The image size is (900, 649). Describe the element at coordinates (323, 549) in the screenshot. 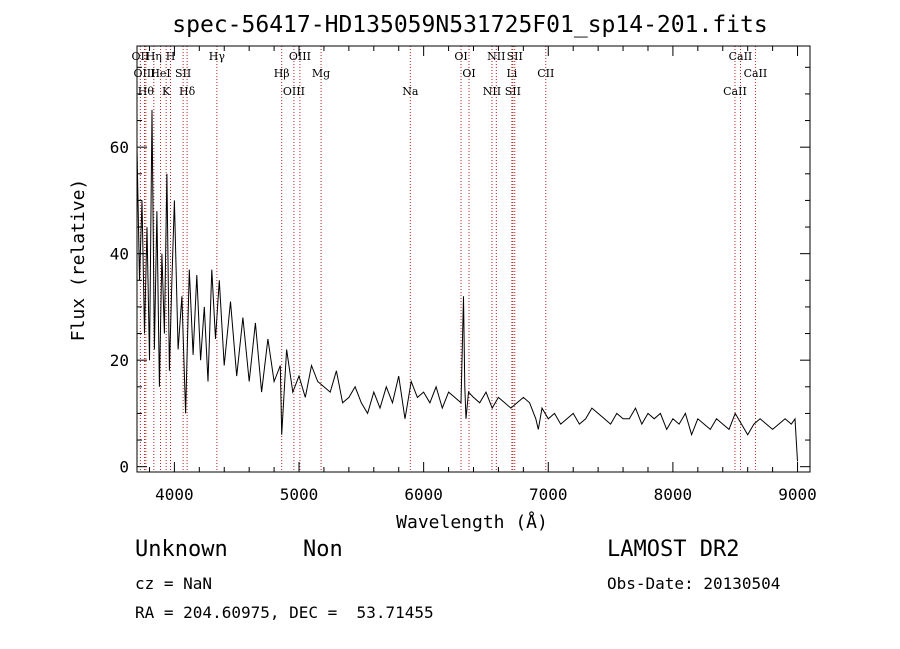

I see `spectral-subclass-label: Non` at that location.